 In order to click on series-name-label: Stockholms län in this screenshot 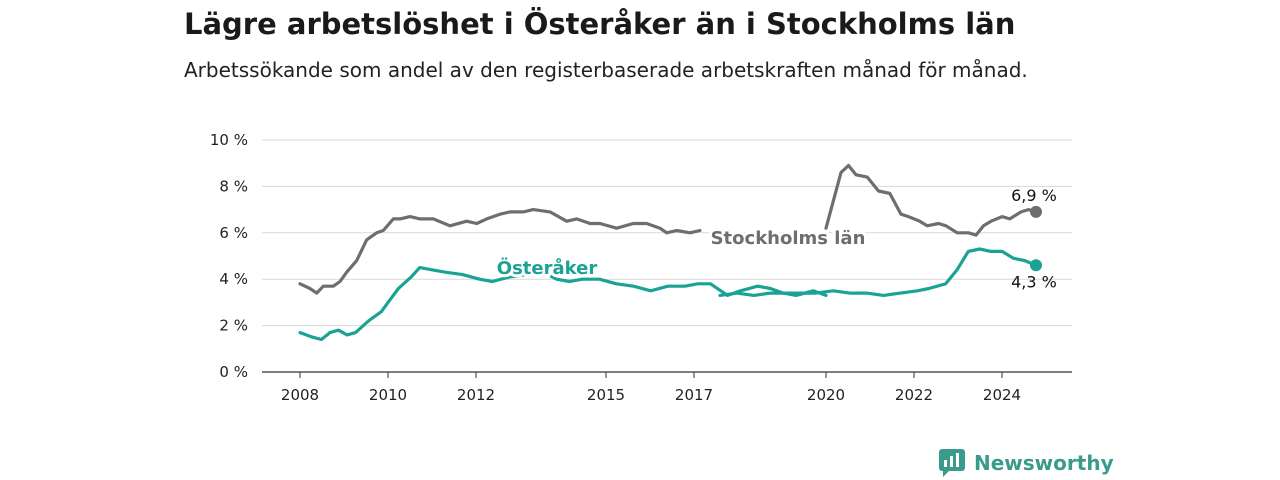, I will do `click(788, 238)`.